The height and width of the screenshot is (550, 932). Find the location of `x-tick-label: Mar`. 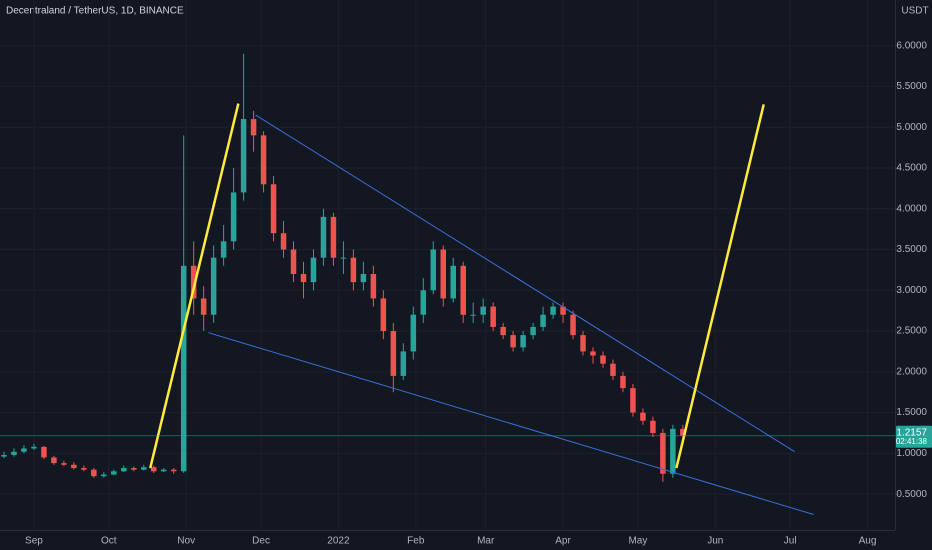

x-tick-label: Mar is located at coordinates (486, 541).